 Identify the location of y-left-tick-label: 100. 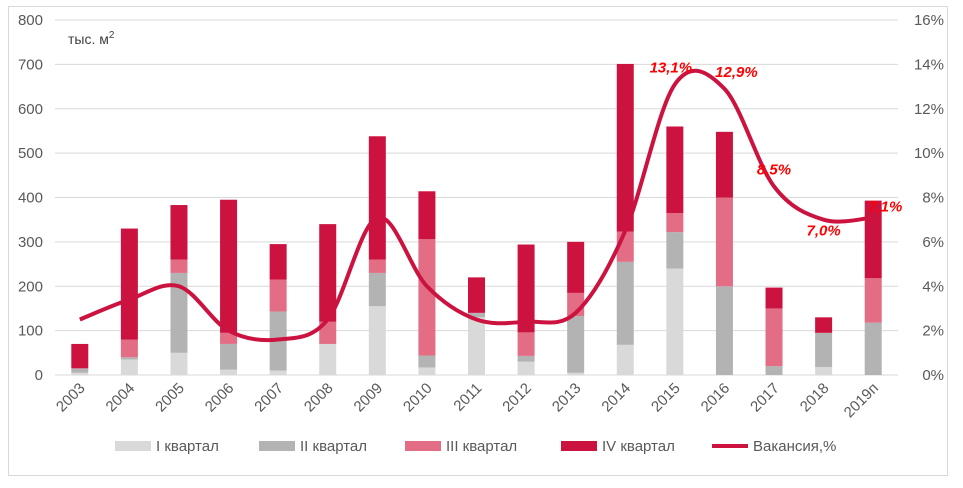
(30, 331).